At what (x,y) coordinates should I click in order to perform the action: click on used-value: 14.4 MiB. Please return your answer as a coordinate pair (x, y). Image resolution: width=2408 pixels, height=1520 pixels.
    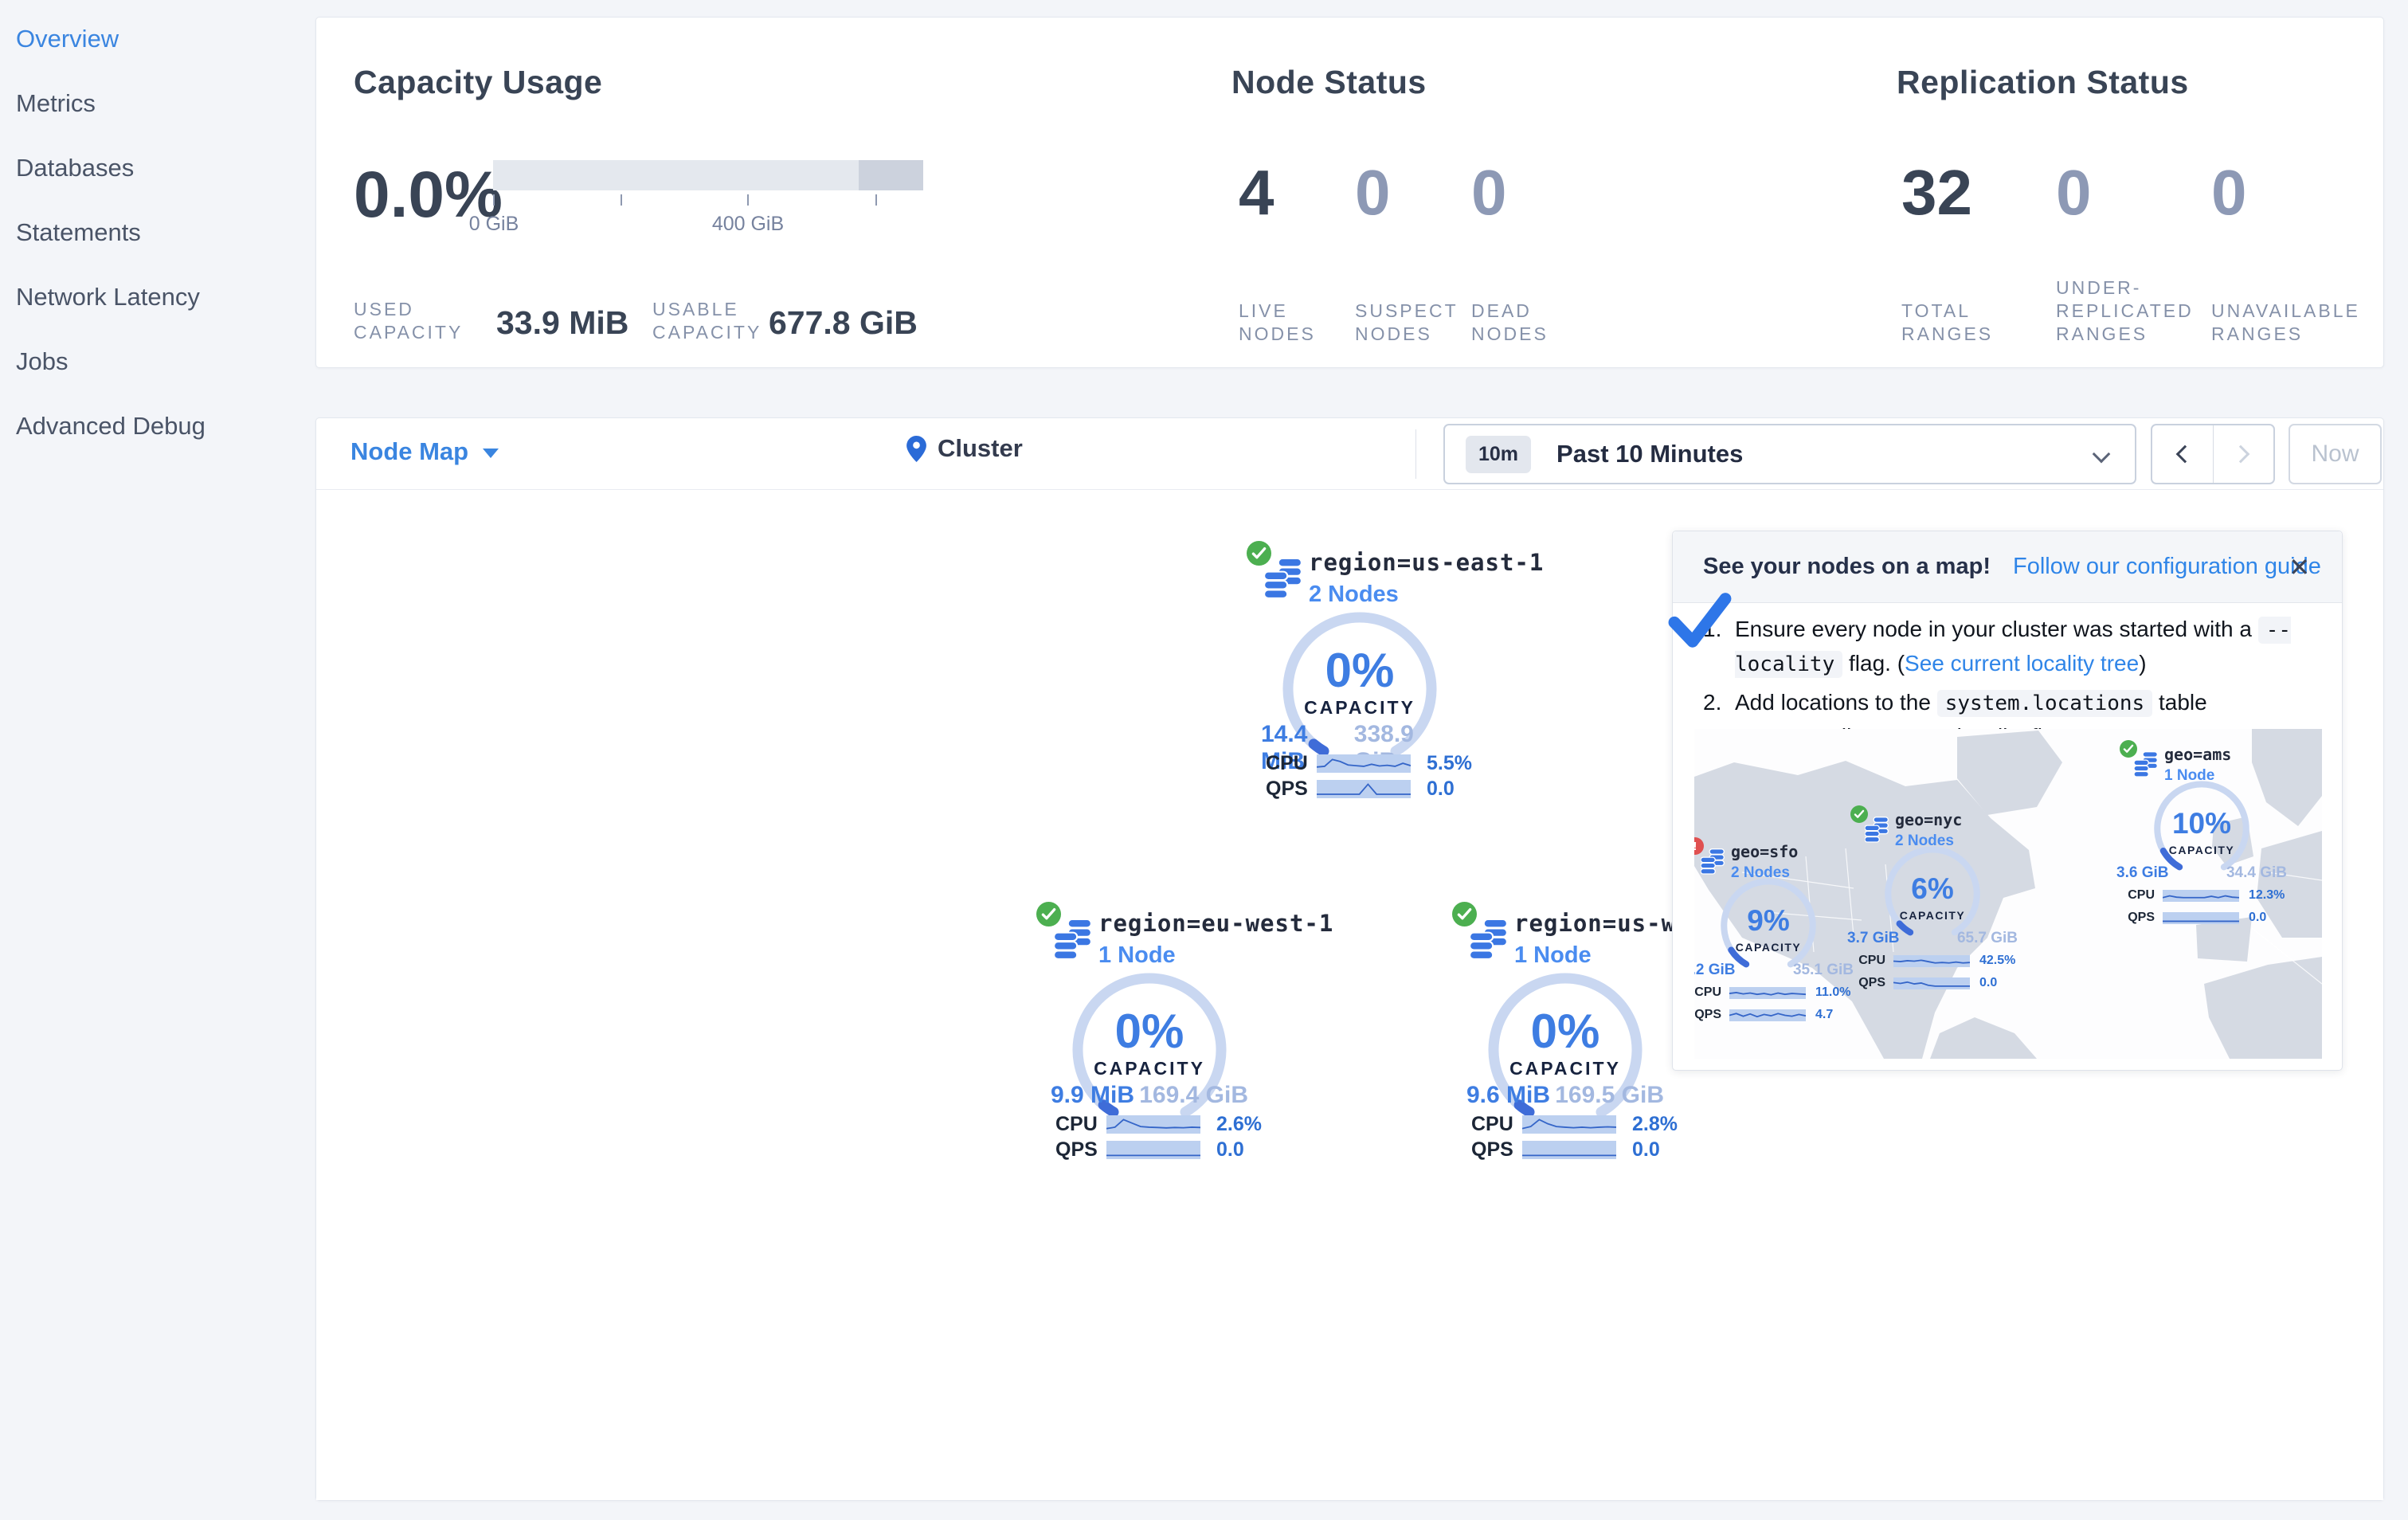
    Looking at the image, I should click on (1285, 747).